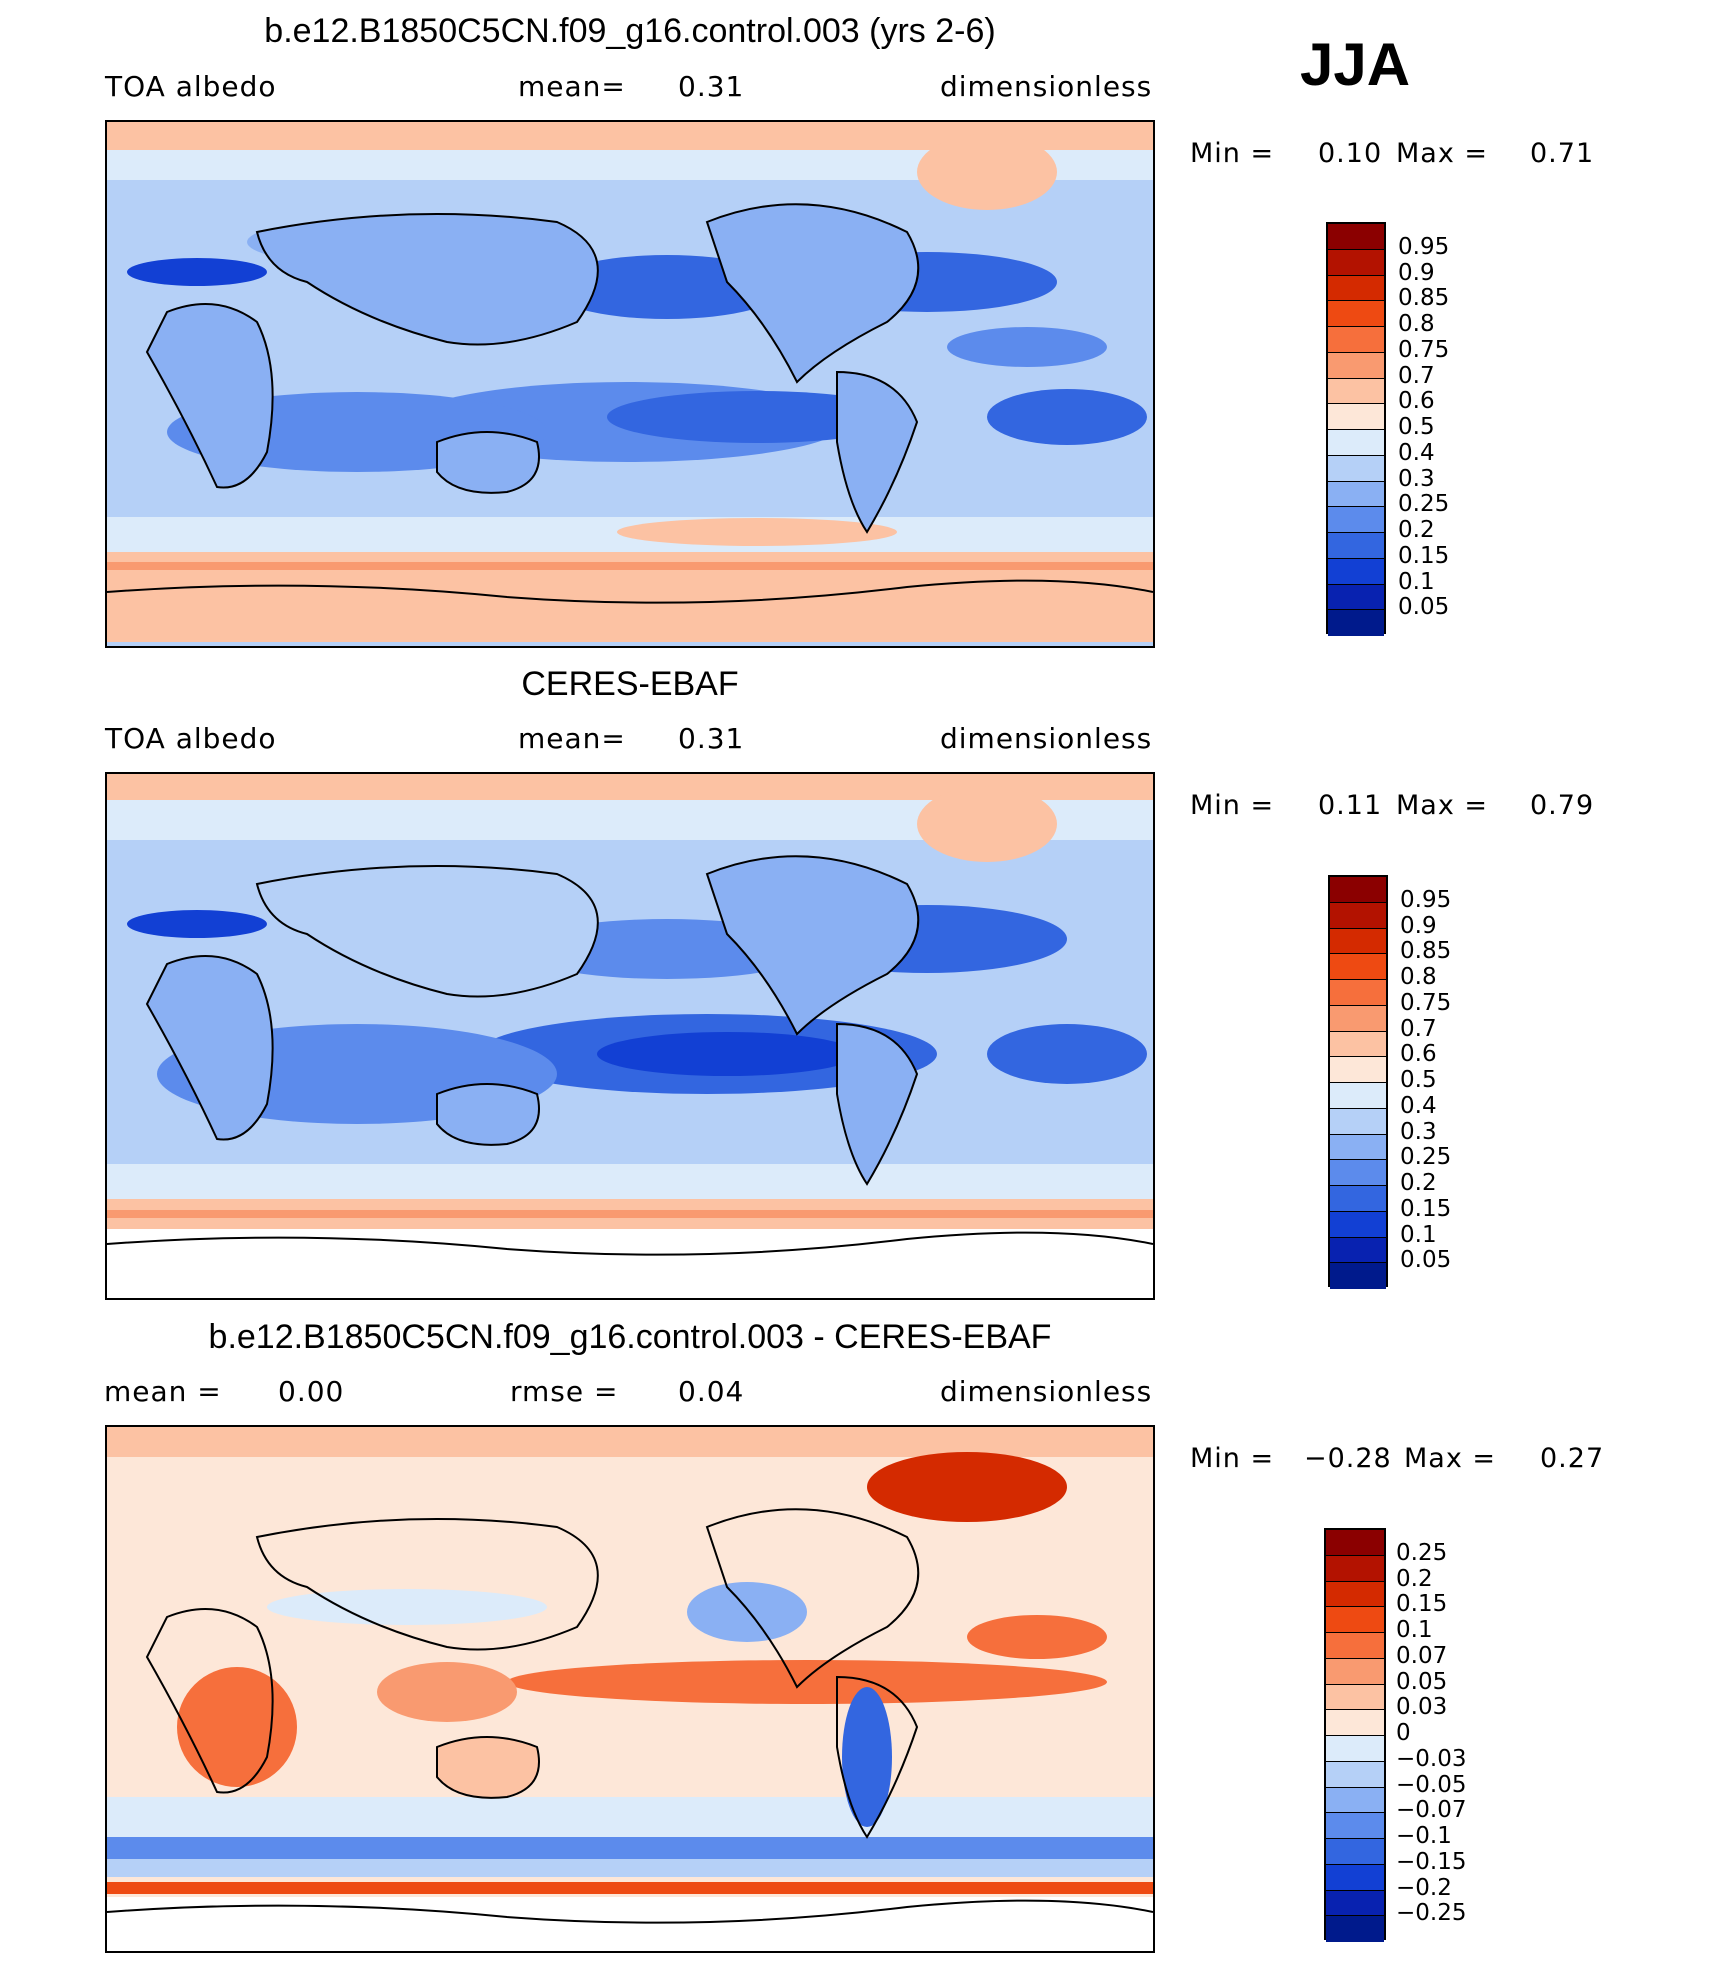 This screenshot has height=1963, width=1710. Describe the element at coordinates (1350, 153) in the screenshot. I see `panel-1-min-value: 0.10` at that location.